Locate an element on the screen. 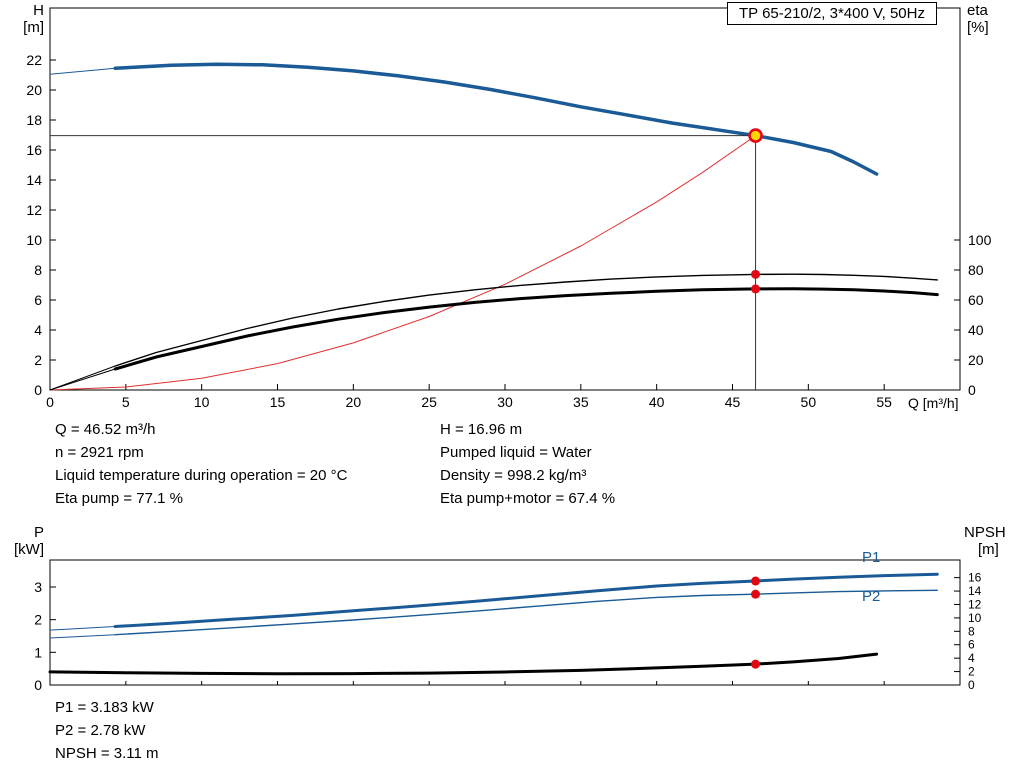  p-axis-label: P [kW] is located at coordinates (24, 541).